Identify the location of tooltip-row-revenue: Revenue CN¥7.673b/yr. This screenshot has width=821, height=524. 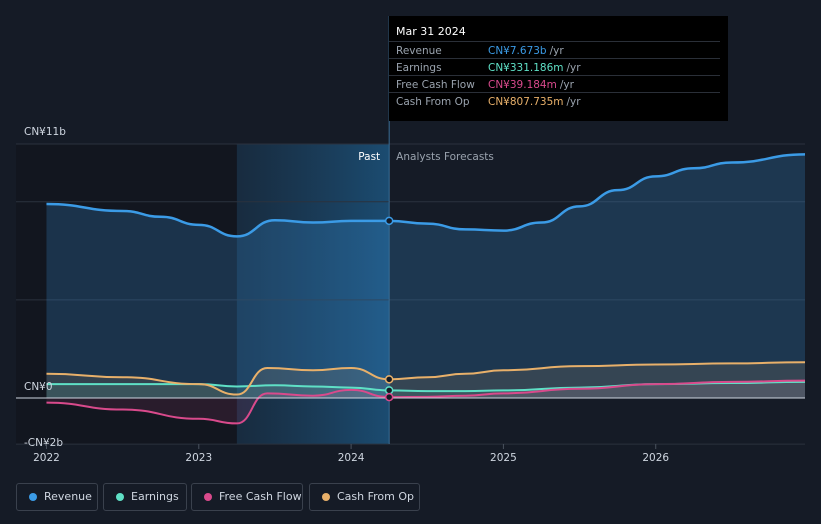
(554, 50).